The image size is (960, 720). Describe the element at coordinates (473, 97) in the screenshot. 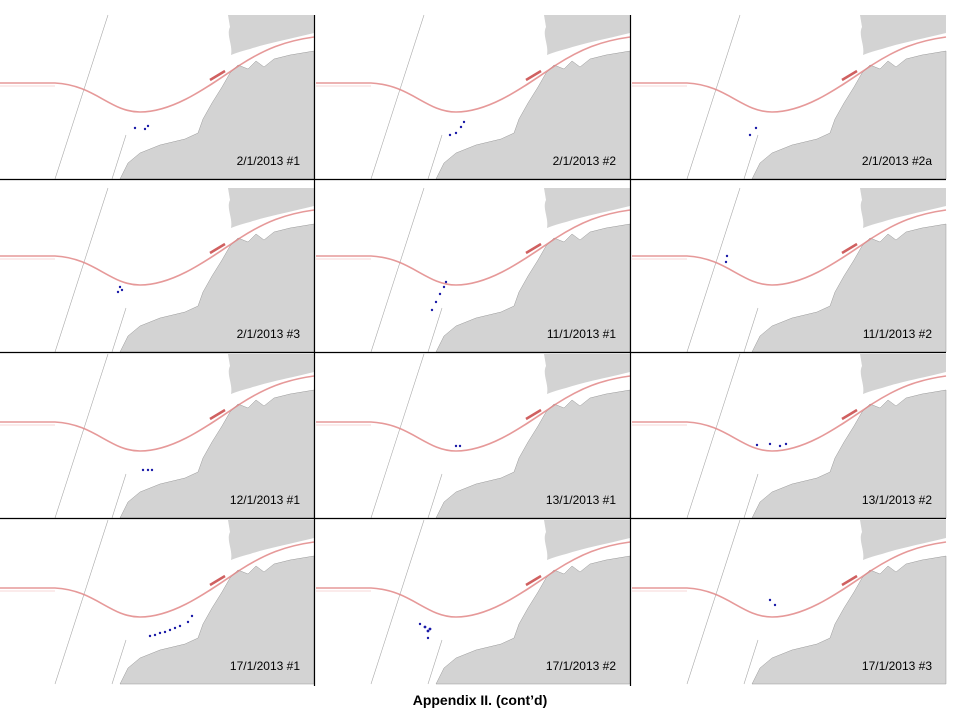

I see `map-panel: 2/1/2013 #2` at that location.